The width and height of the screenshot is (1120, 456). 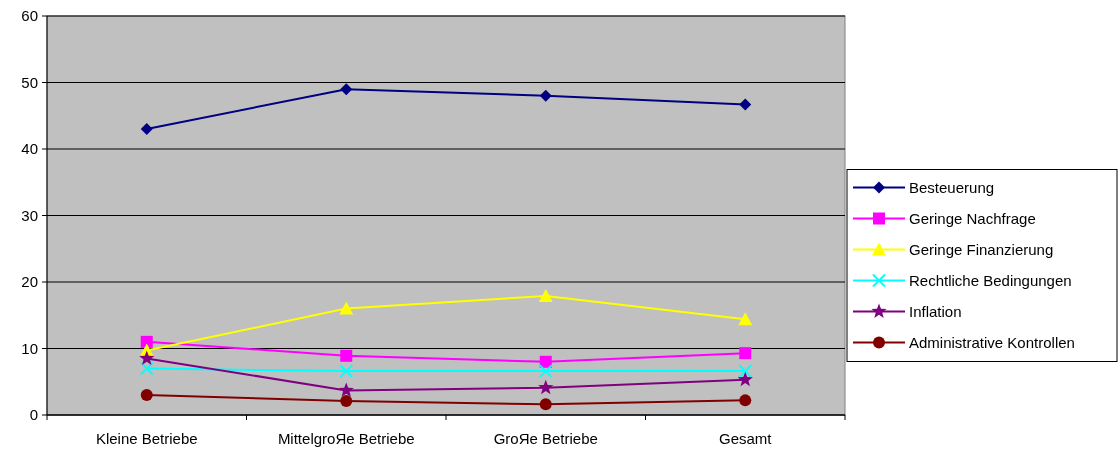 What do you see at coordinates (972, 218) in the screenshot?
I see `legend-label: Geringe Nachfrage` at bounding box center [972, 218].